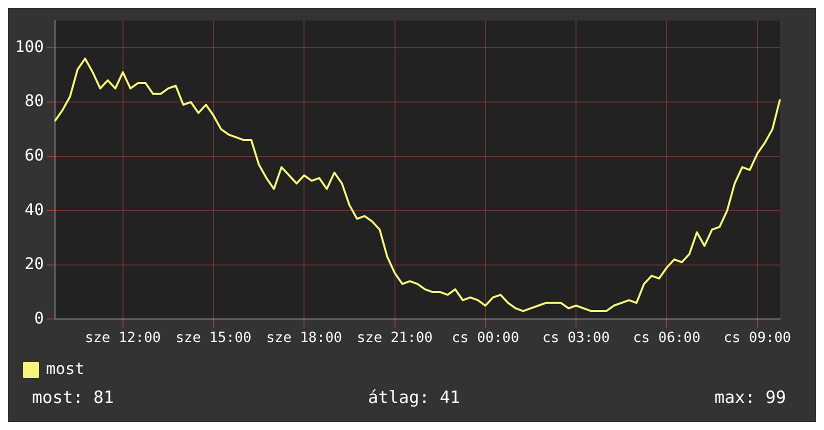  I want to click on x-tick-label: sze 18:00, so click(304, 338).